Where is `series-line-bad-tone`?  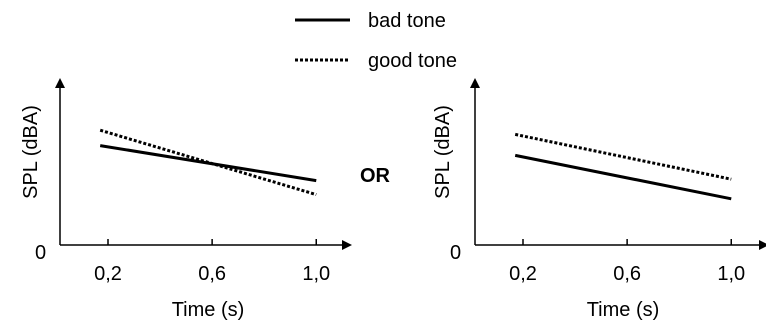
series-line-bad-tone is located at coordinates (623, 177).